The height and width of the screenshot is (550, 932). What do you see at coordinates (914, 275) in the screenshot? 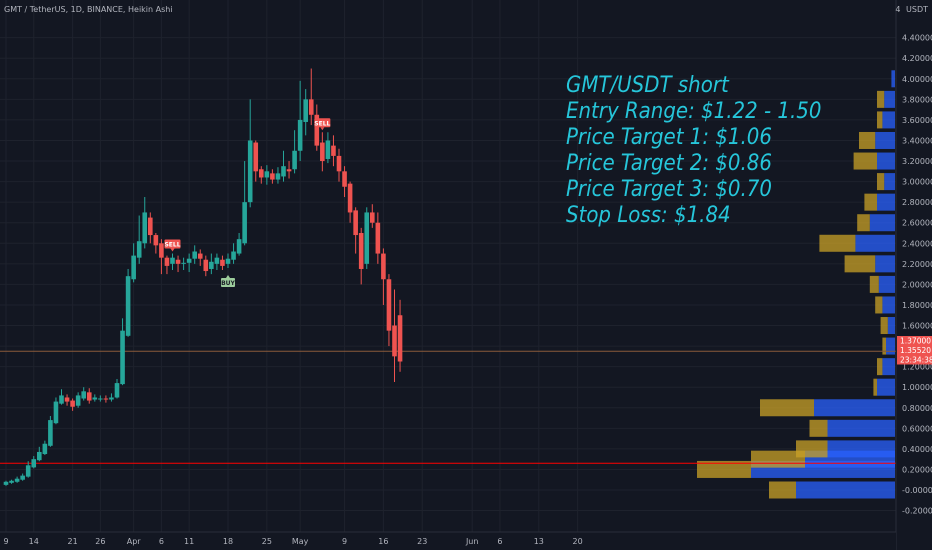
I see `price-axis-background` at bounding box center [914, 275].